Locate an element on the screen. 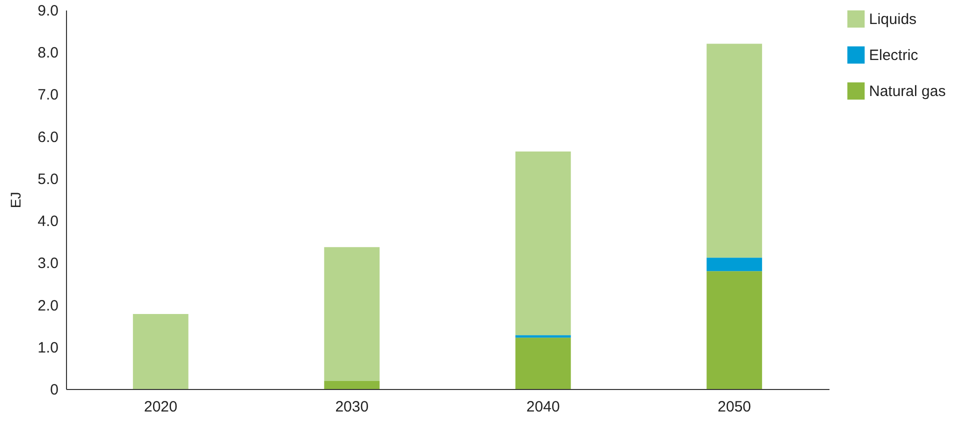  x-tick-label: 2040 is located at coordinates (543, 407).